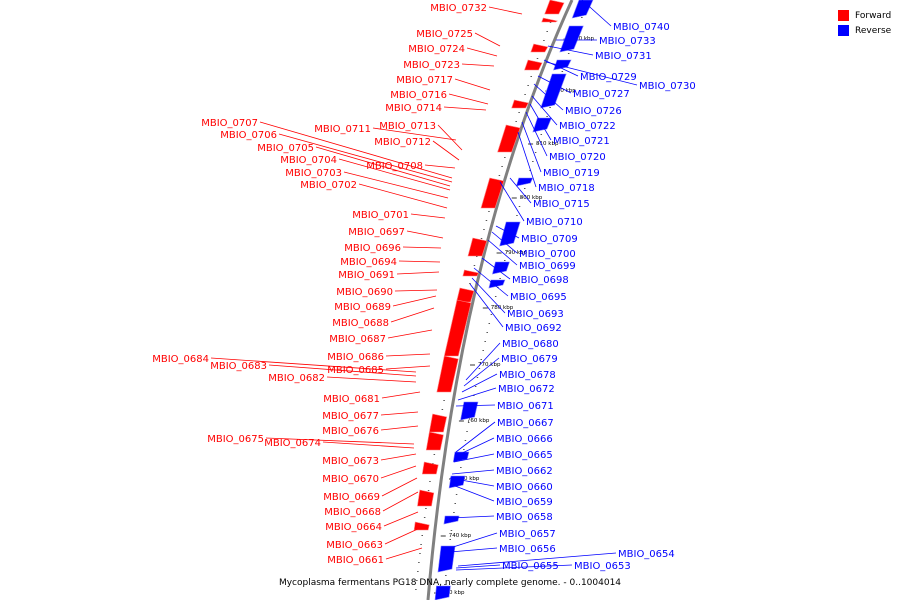 The height and width of the screenshot is (600, 900). I want to click on forward-gene-label: MBIO_0686, so click(355, 357).